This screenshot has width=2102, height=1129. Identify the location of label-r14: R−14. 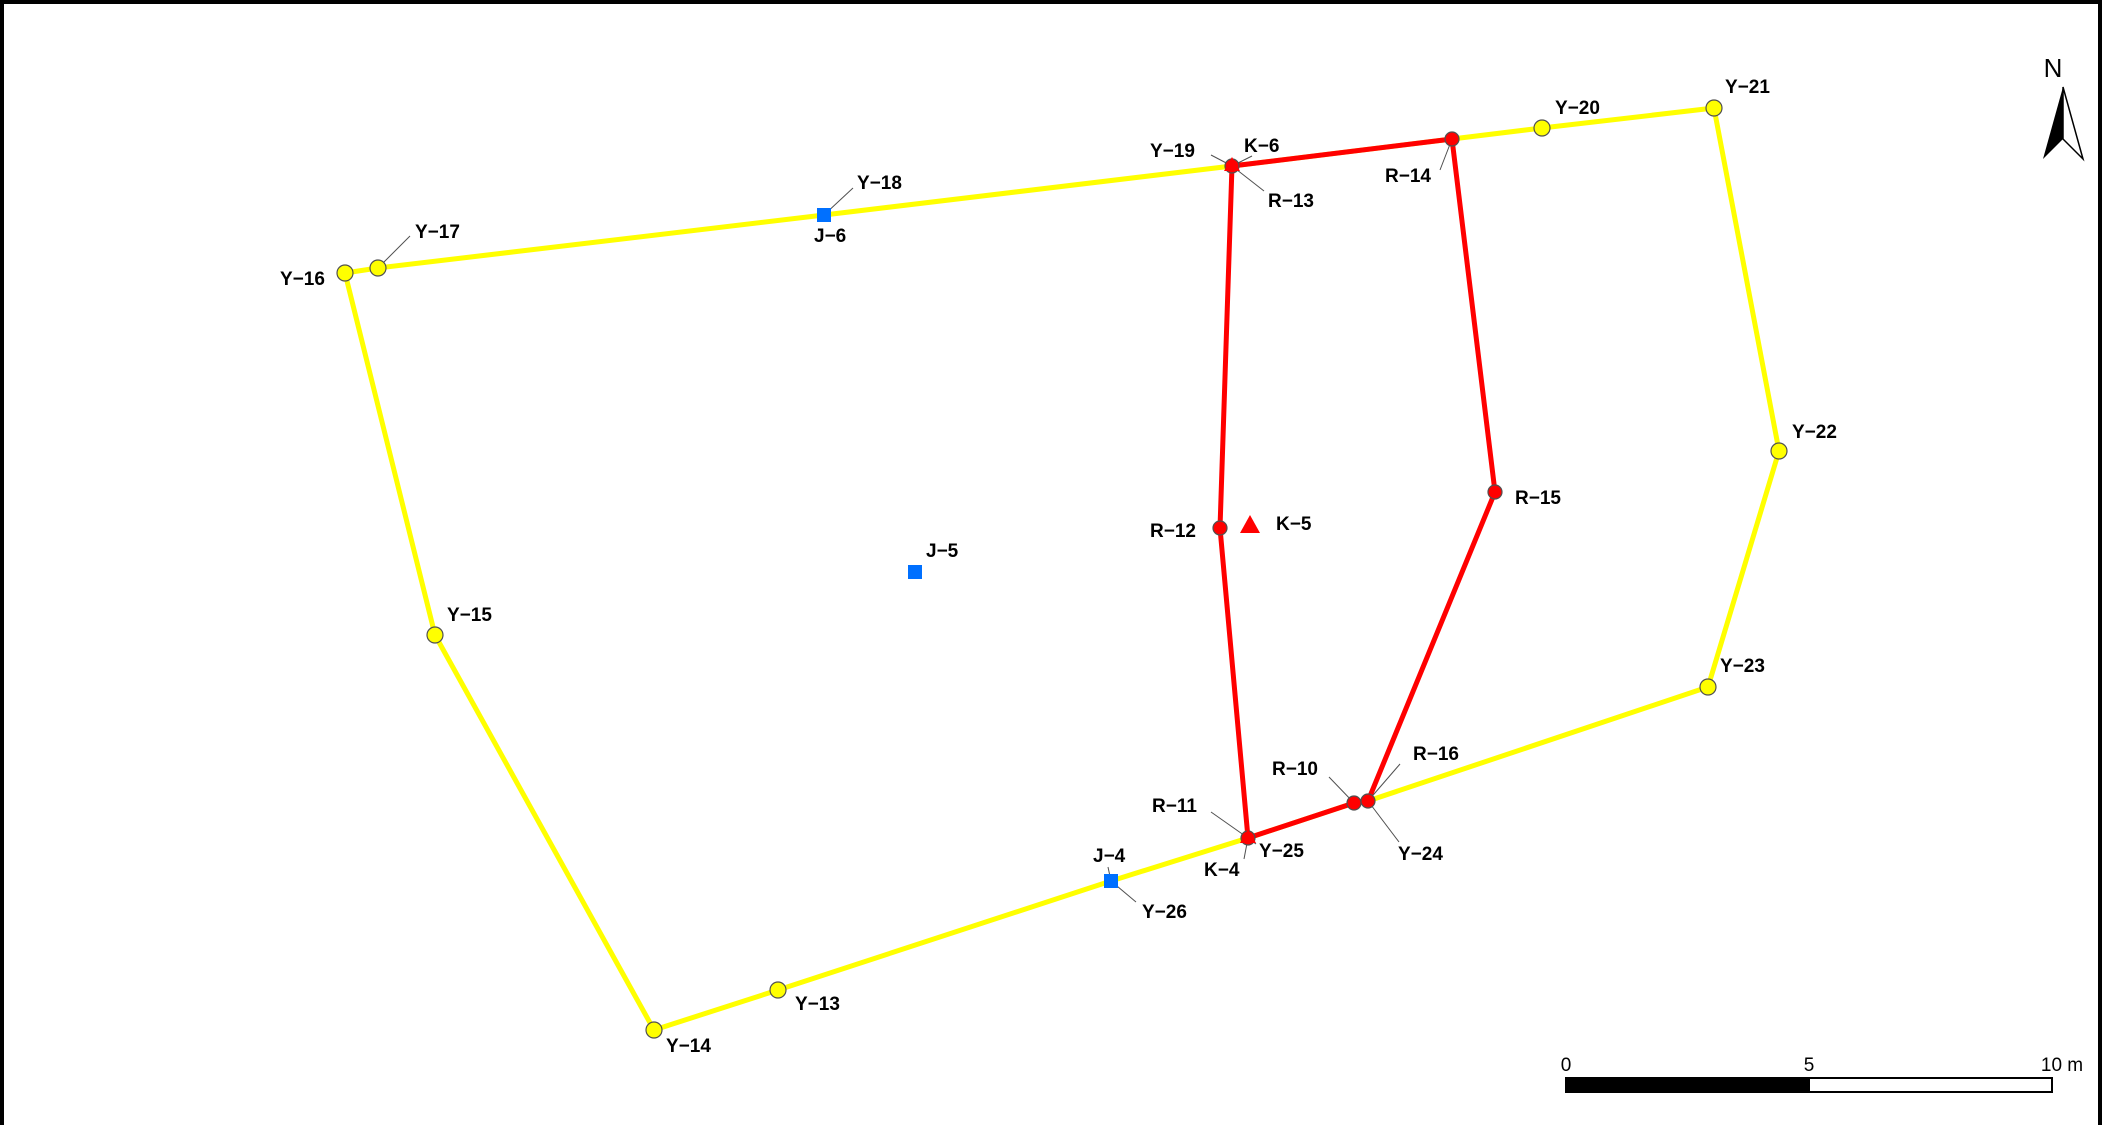
(1408, 176).